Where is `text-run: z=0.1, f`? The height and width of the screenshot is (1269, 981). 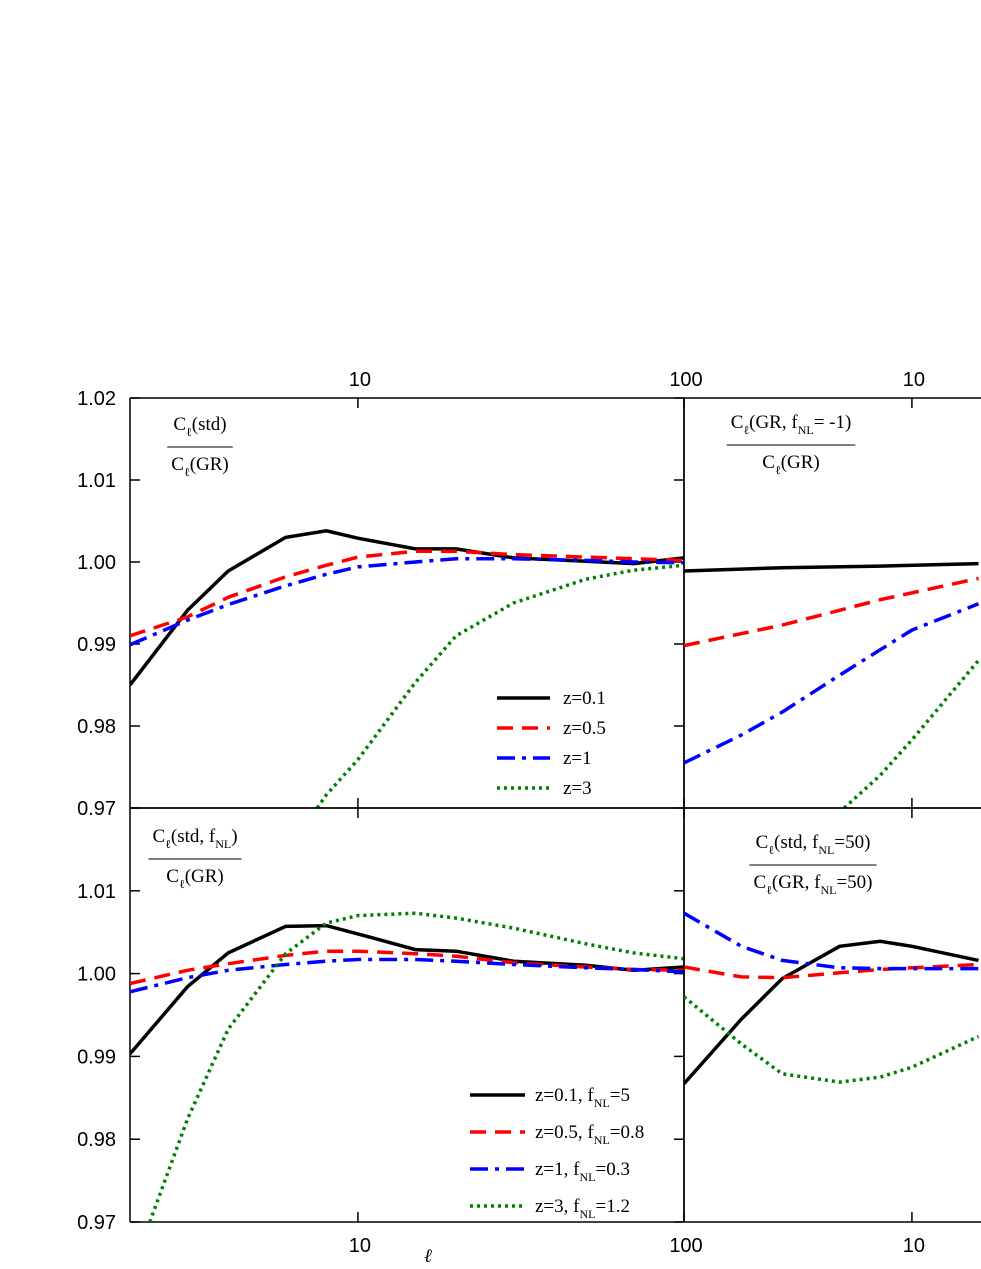 text-run: z=0.1, f is located at coordinates (564, 1095).